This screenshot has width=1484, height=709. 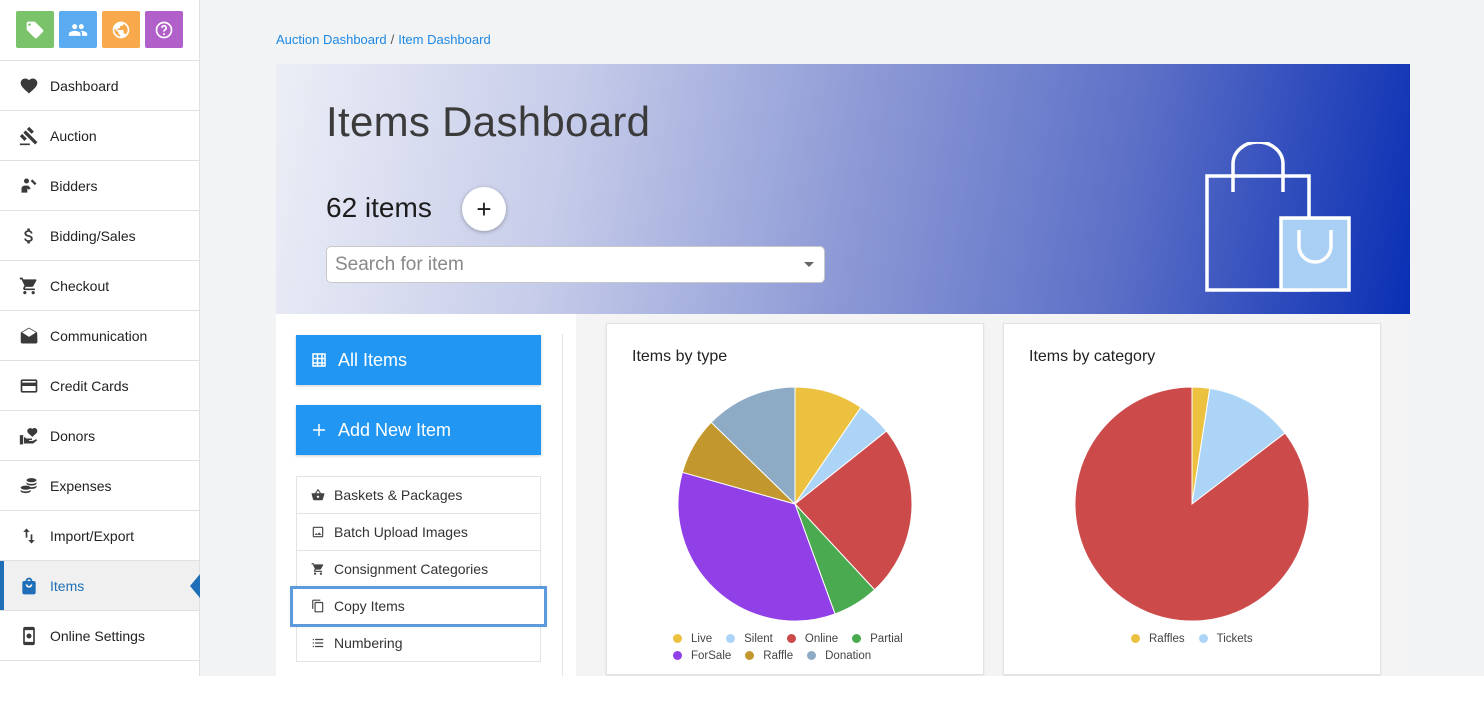 I want to click on tag-icon-button, so click(x=35, y=29).